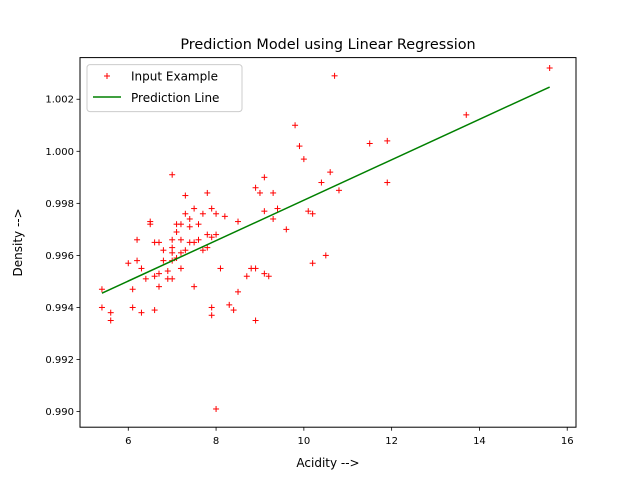 The width and height of the screenshot is (640, 480). What do you see at coordinates (216, 441) in the screenshot?
I see `x-tick-label: 8` at bounding box center [216, 441].